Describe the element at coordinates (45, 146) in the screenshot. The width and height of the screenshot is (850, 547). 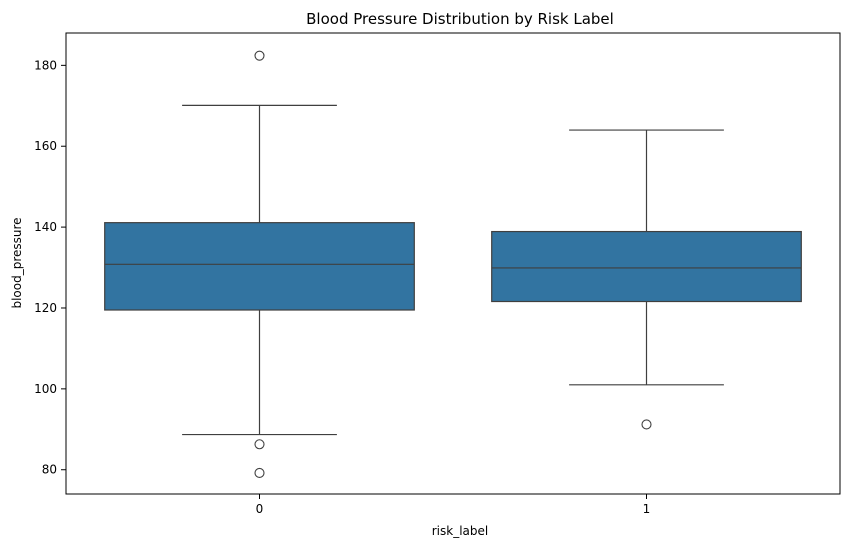
I see `y-tick-label: 160` at that location.